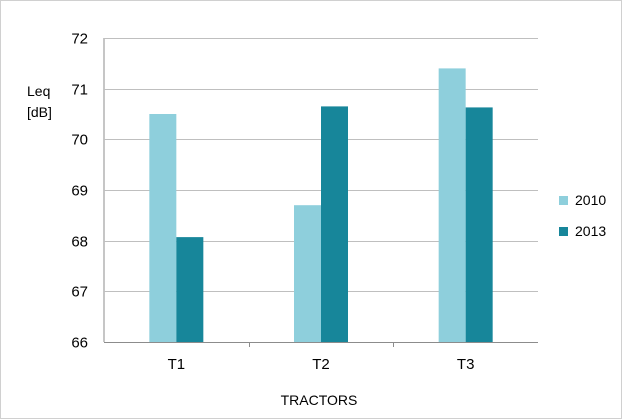 The image size is (622, 419). Describe the element at coordinates (590, 200) in the screenshot. I see `legend-label-2010: 2010` at that location.